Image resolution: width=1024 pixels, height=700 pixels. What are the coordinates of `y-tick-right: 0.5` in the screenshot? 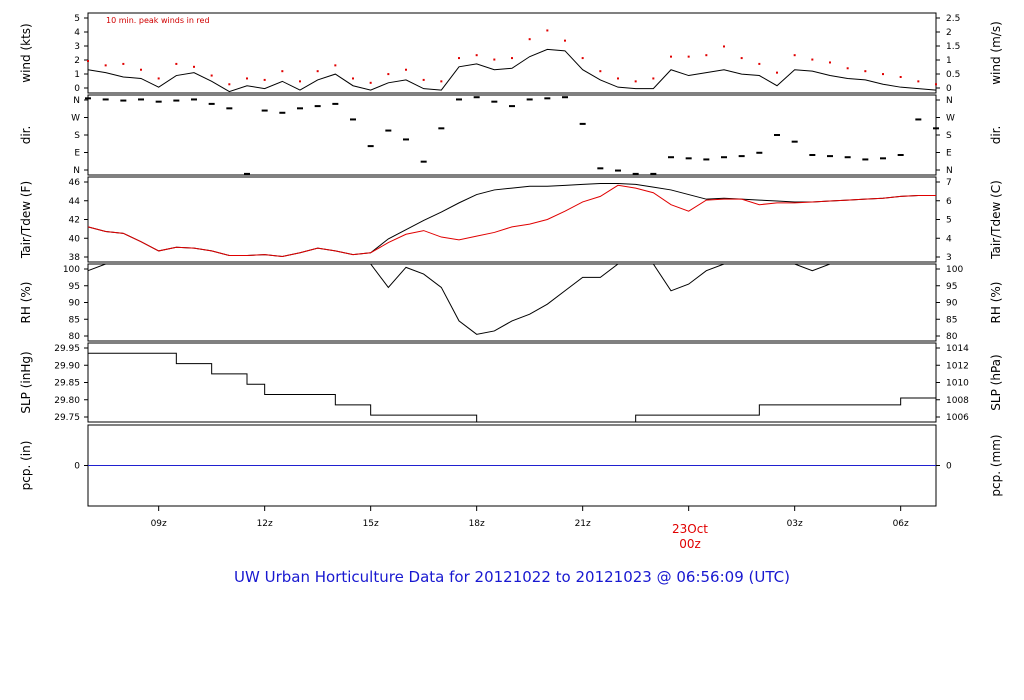 It's located at (953, 75).